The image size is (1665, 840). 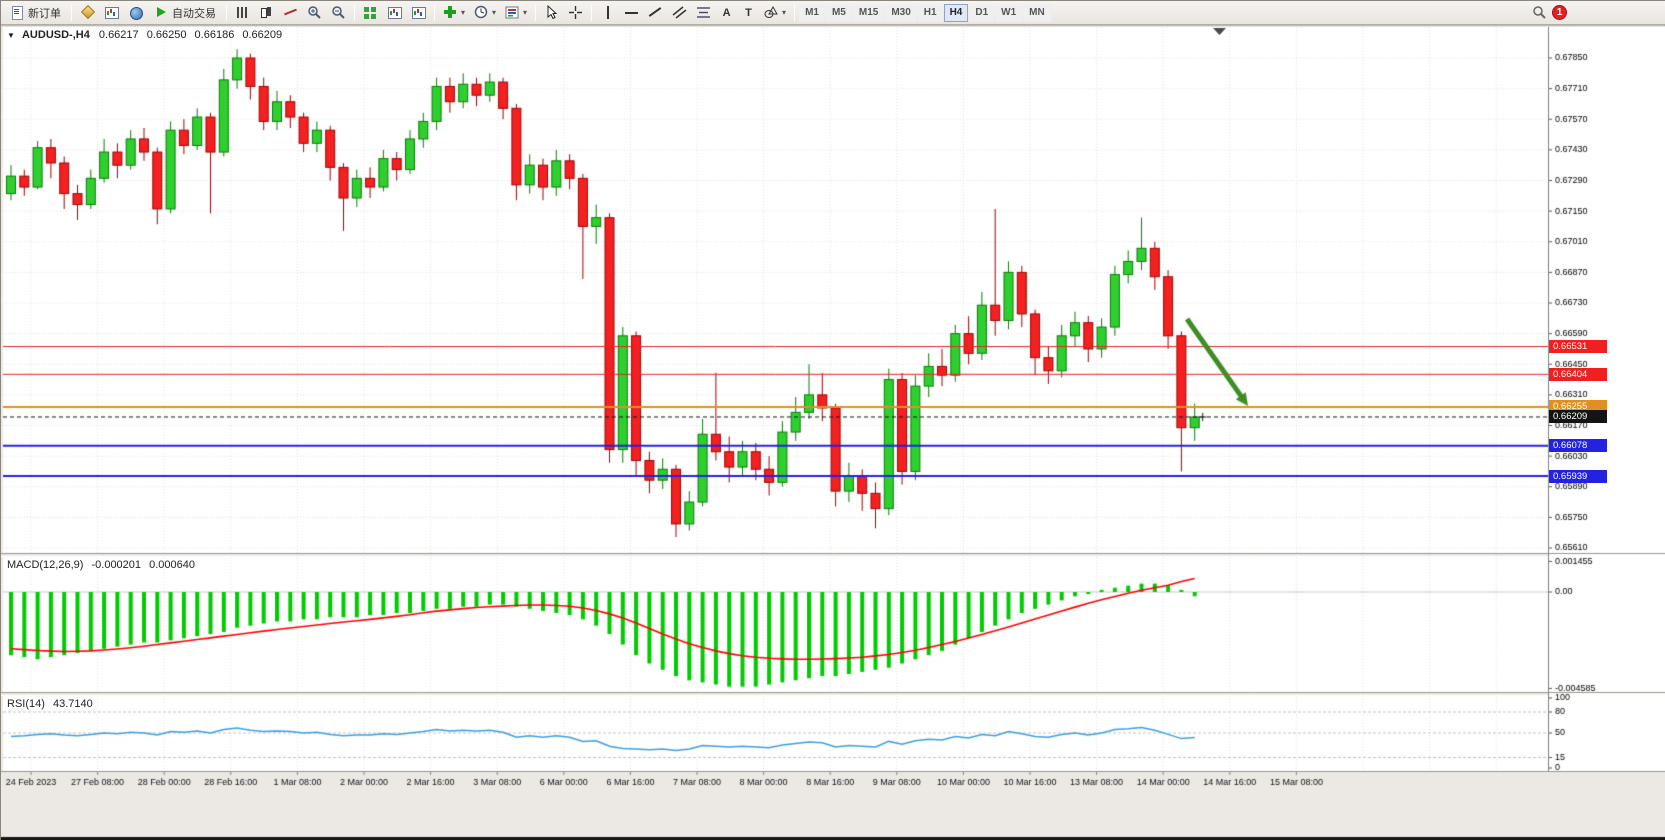 I want to click on trendline-tool-button, so click(x=655, y=13).